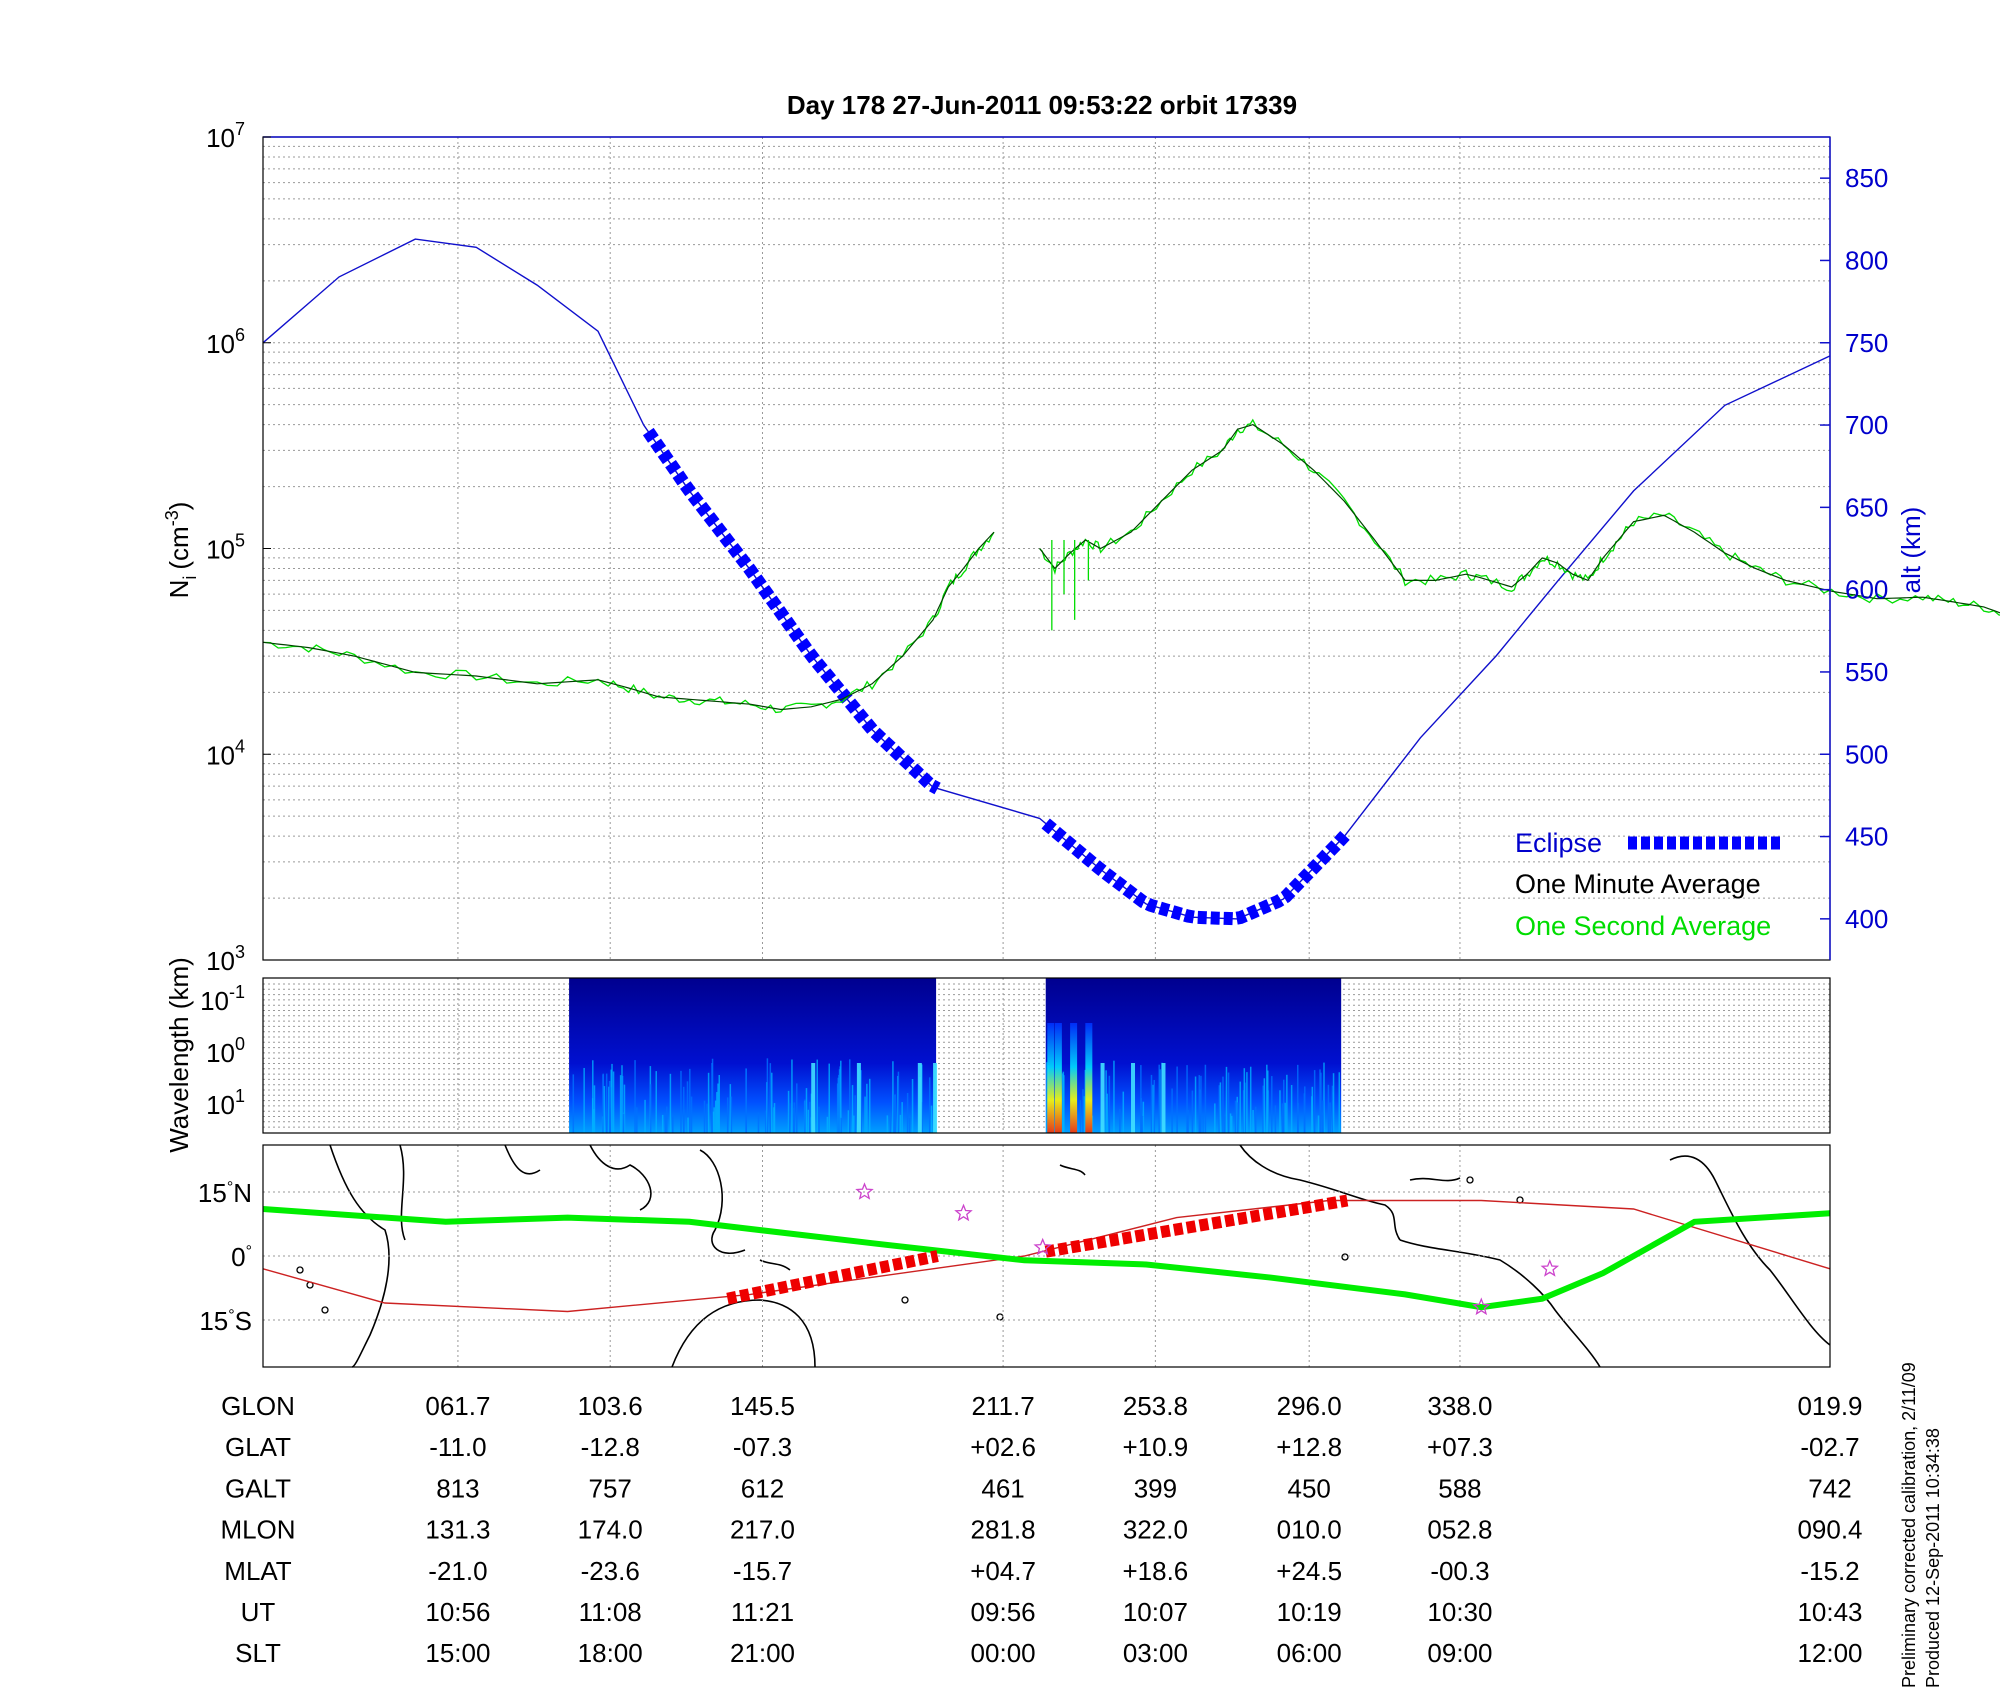  Describe the element at coordinates (1155, 1447) in the screenshot. I see `table-cell: +10.9` at that location.